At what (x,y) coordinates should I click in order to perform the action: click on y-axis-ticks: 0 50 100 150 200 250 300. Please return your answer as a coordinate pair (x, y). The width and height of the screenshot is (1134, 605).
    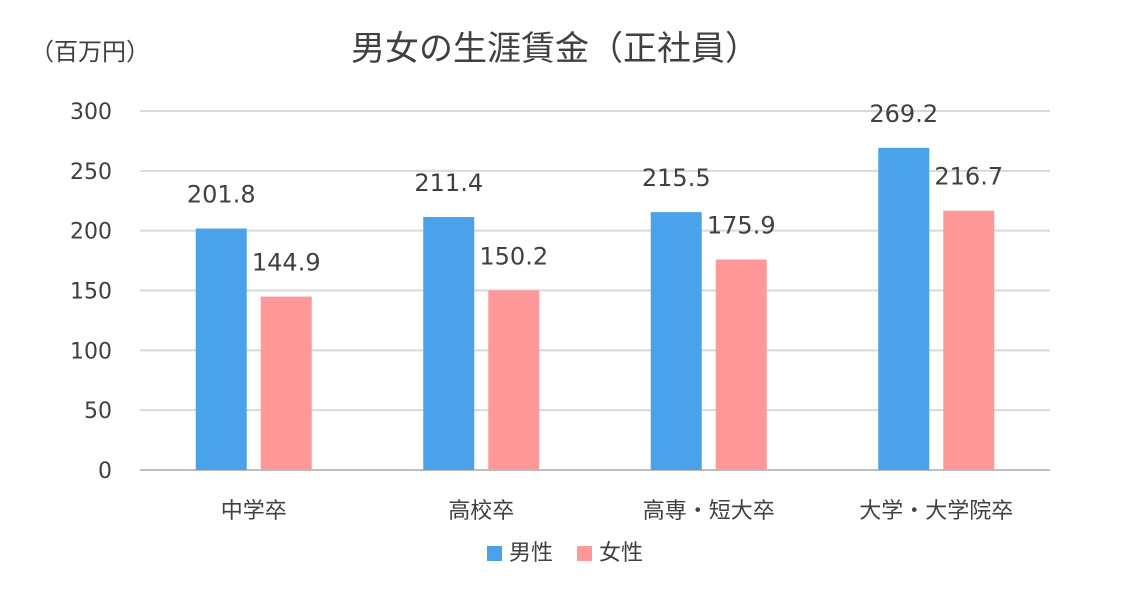
    Looking at the image, I should click on (91, 292).